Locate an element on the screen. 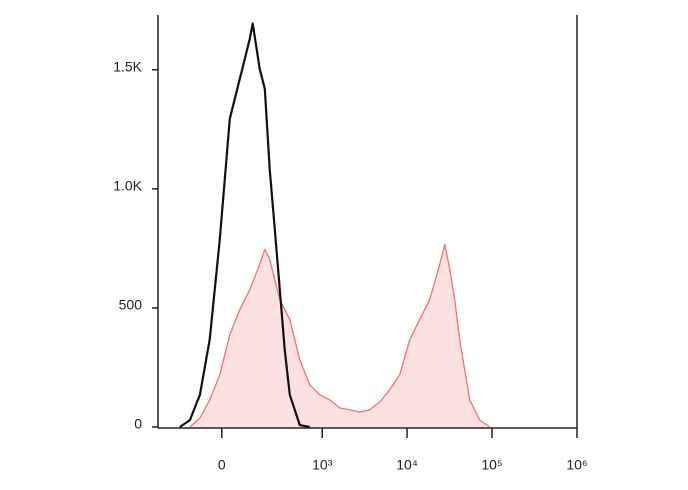 The width and height of the screenshot is (688, 490). x-tick-label: 10³ is located at coordinates (322, 465).